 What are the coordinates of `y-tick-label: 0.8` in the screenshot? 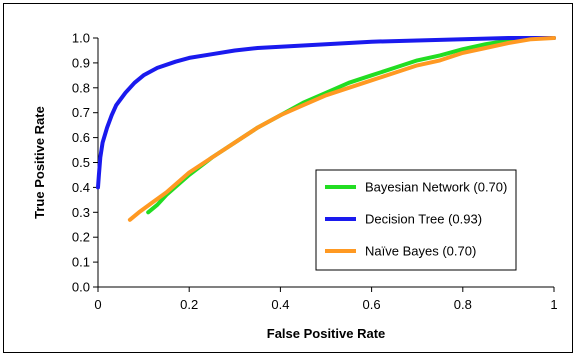 It's located at (81, 87).